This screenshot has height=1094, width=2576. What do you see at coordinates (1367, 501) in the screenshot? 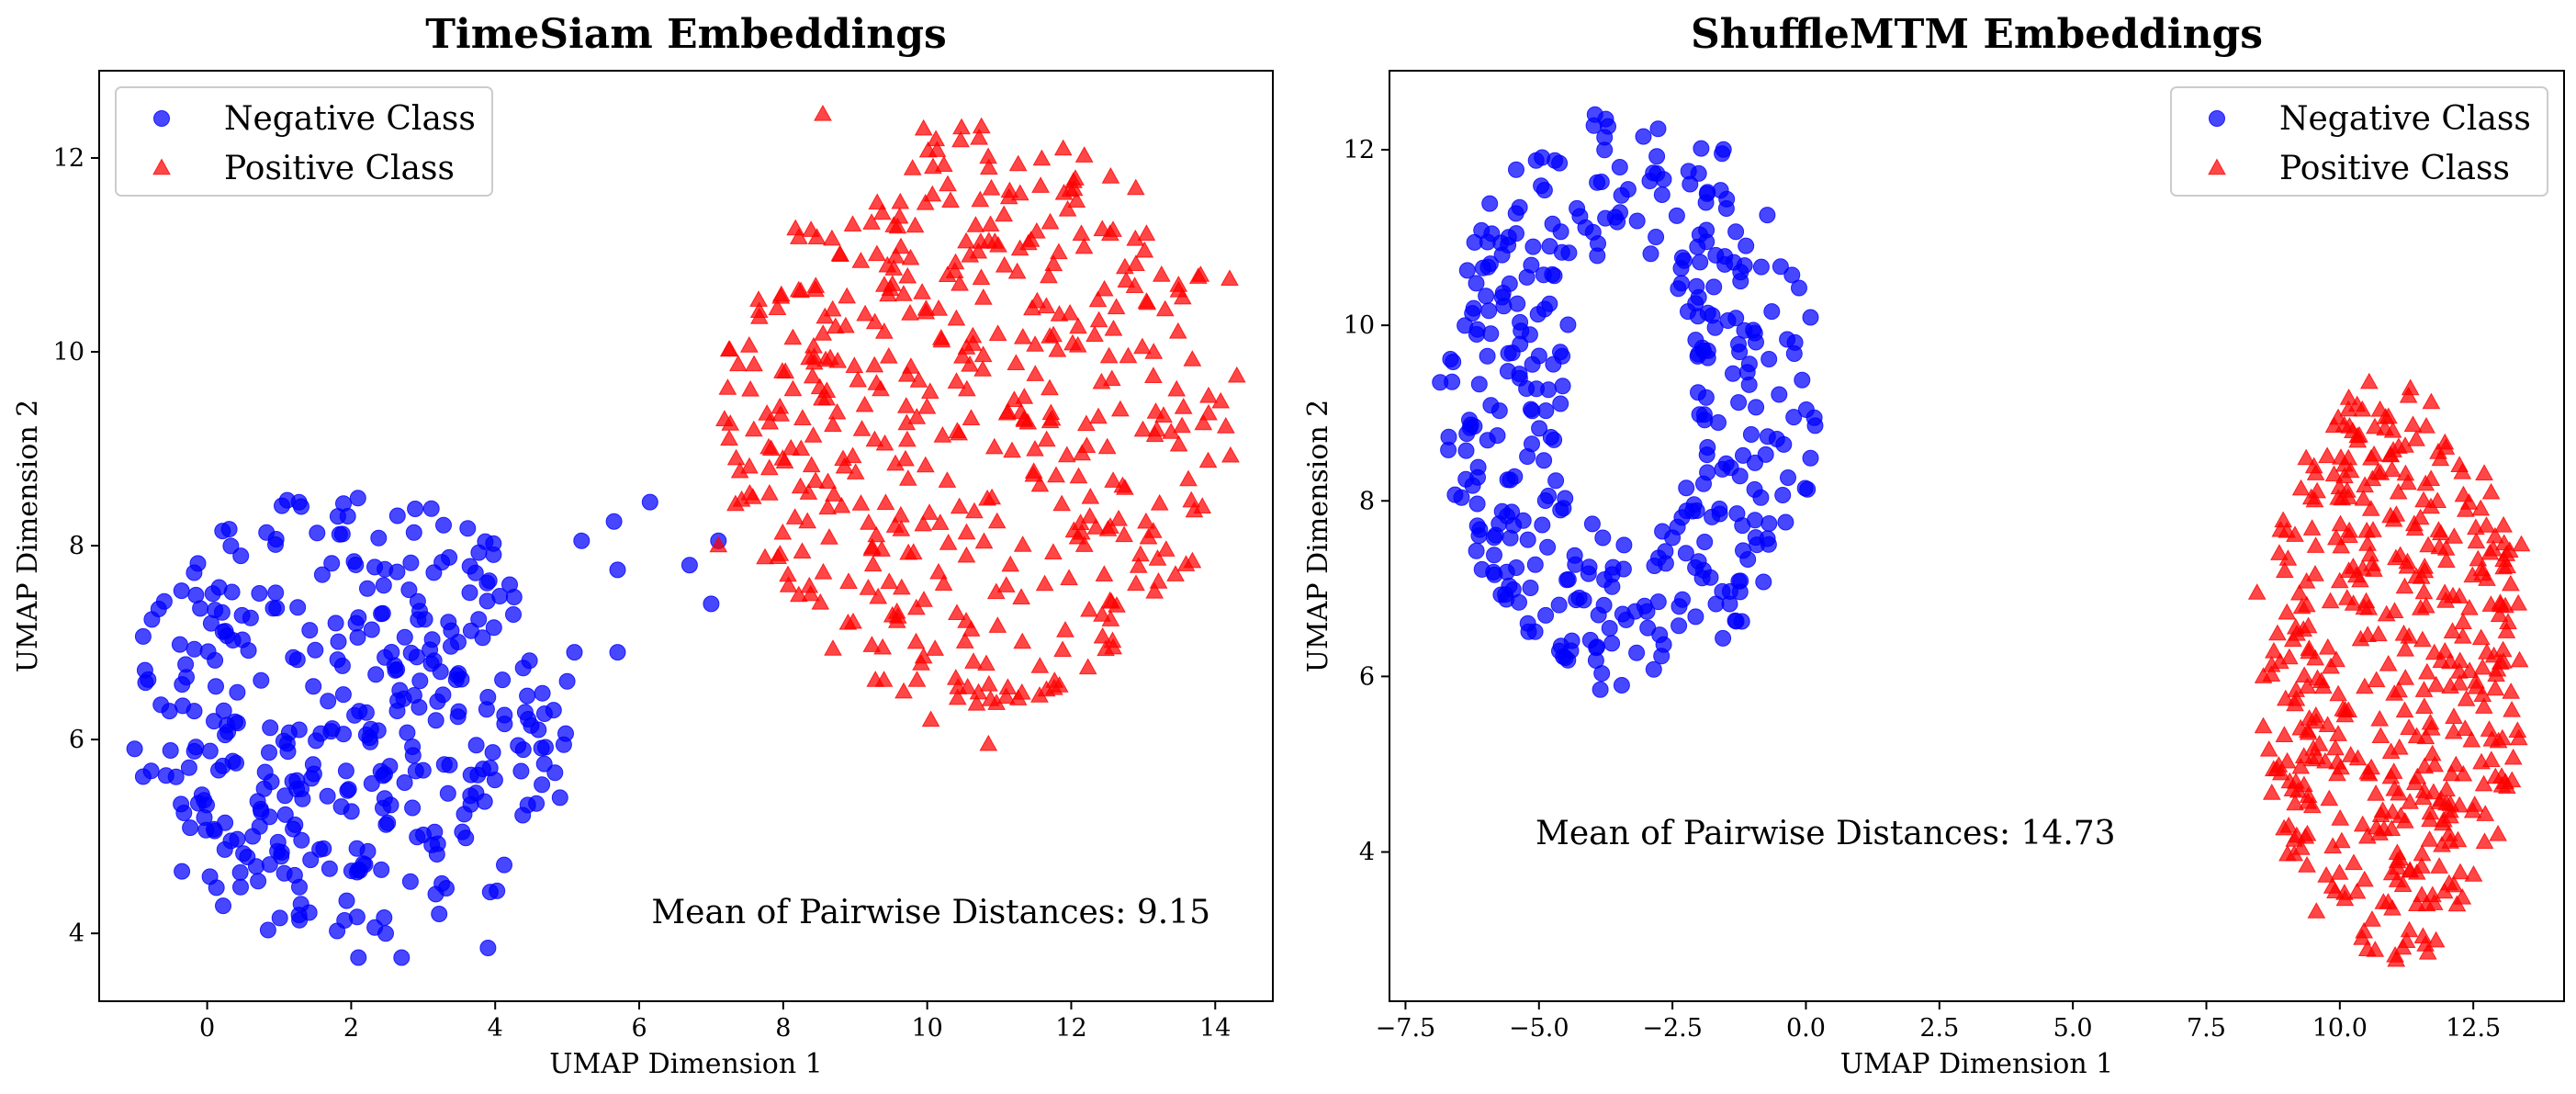
I see `y-tick-label: 8` at bounding box center [1367, 501].